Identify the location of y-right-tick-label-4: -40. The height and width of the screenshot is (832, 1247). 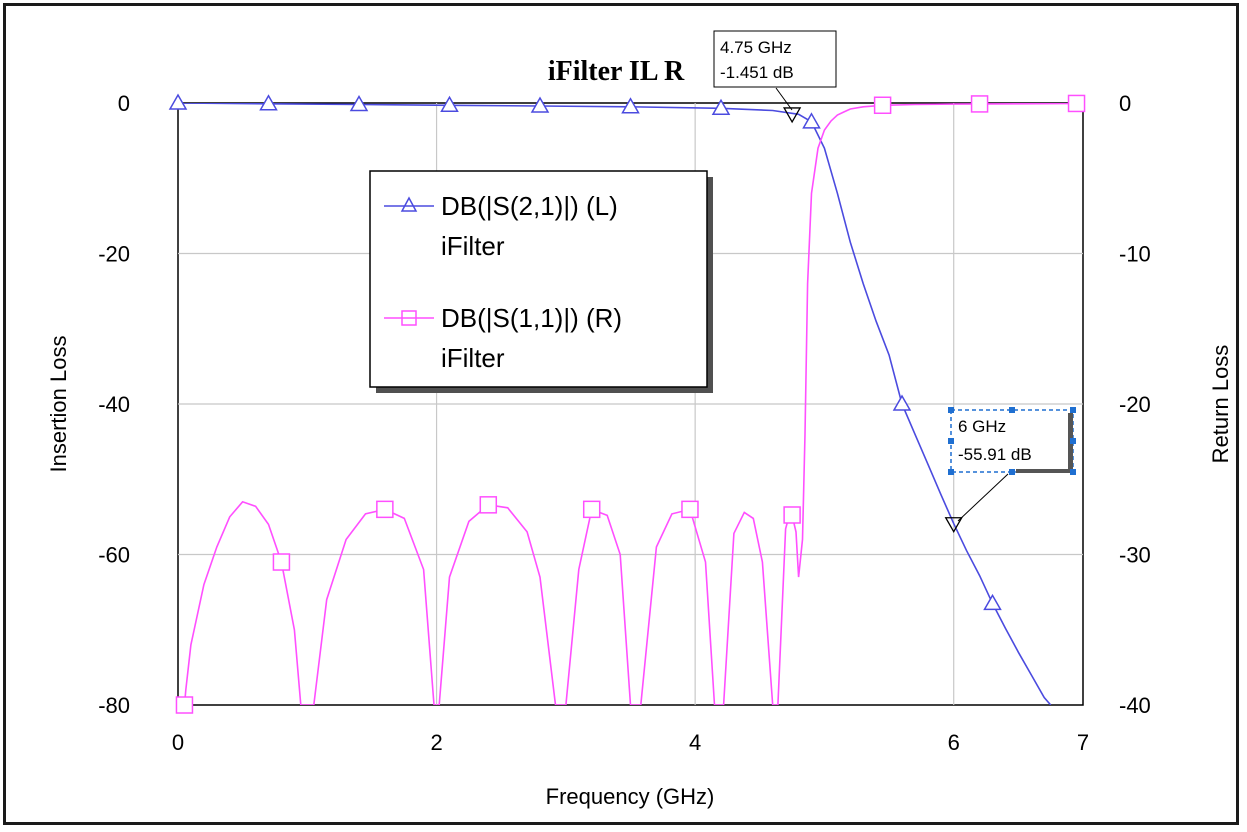
(1135, 705).